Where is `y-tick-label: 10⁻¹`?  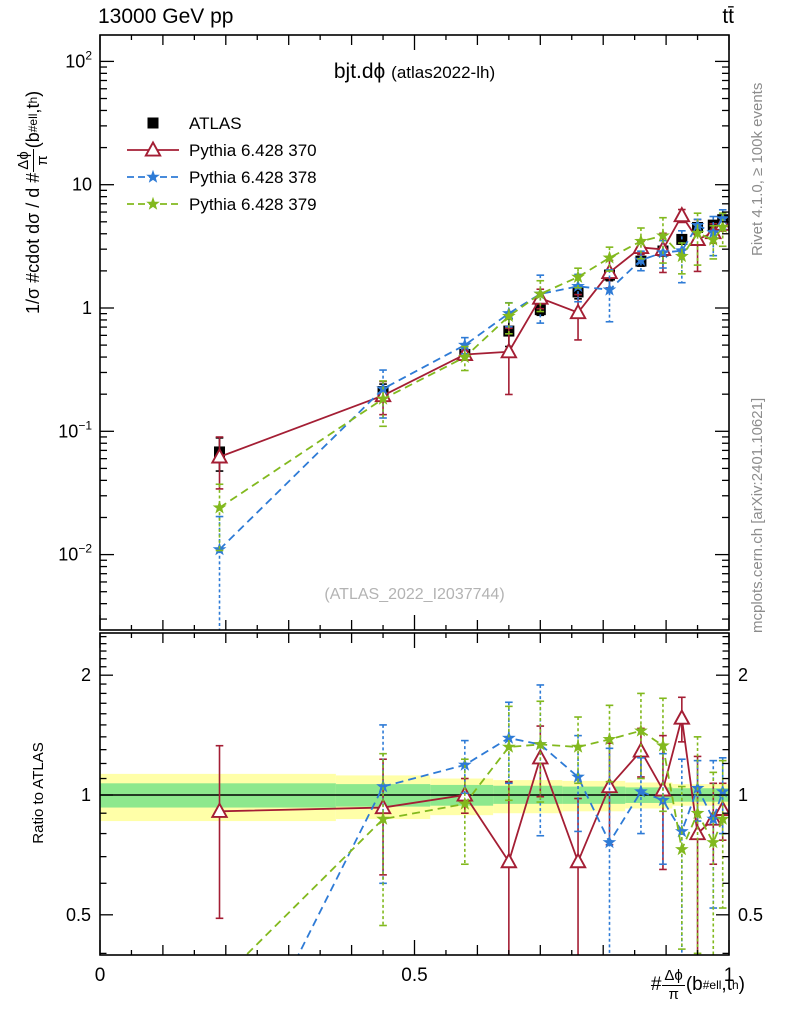
y-tick-label: 10⁻¹ is located at coordinates (75, 429).